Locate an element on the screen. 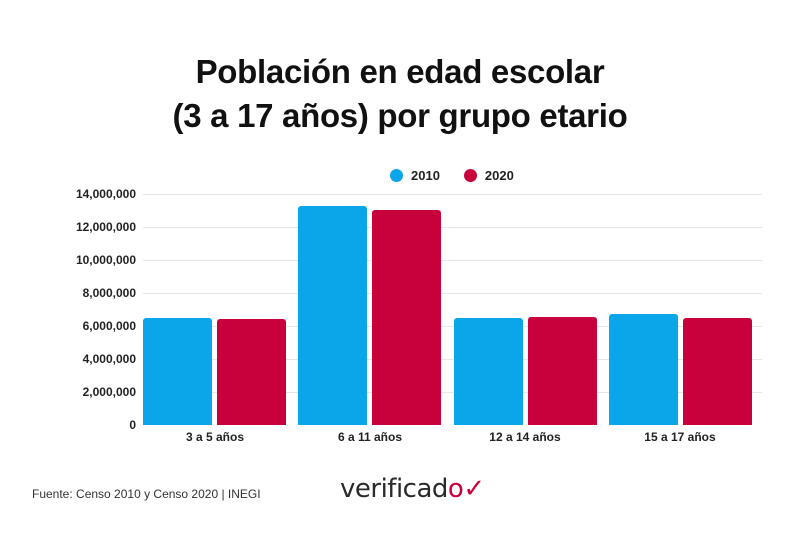  legend-swatch-2010-icon is located at coordinates (396, 175).